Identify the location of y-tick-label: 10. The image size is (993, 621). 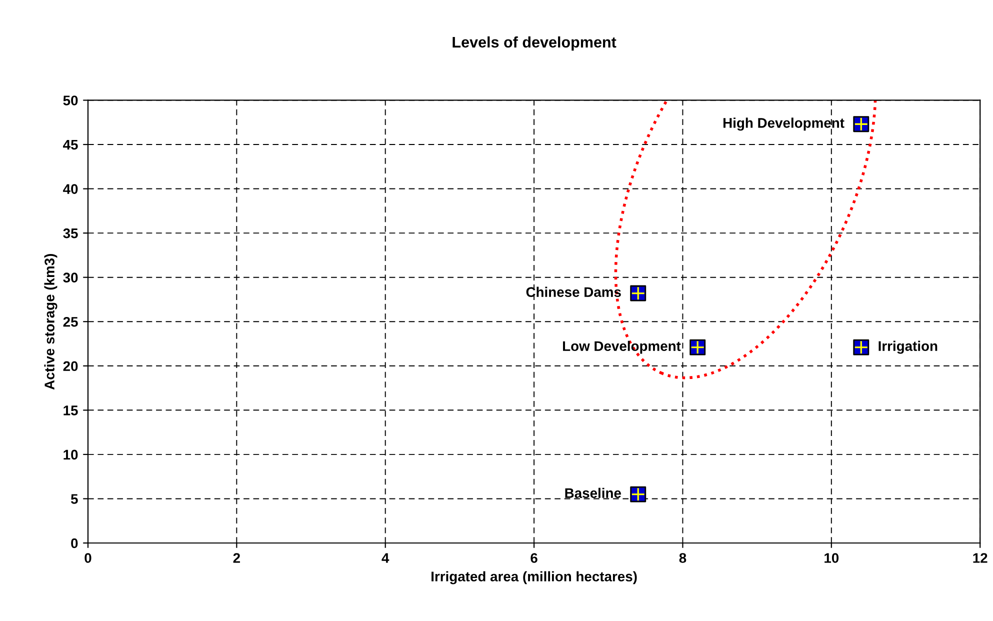
(71, 455).